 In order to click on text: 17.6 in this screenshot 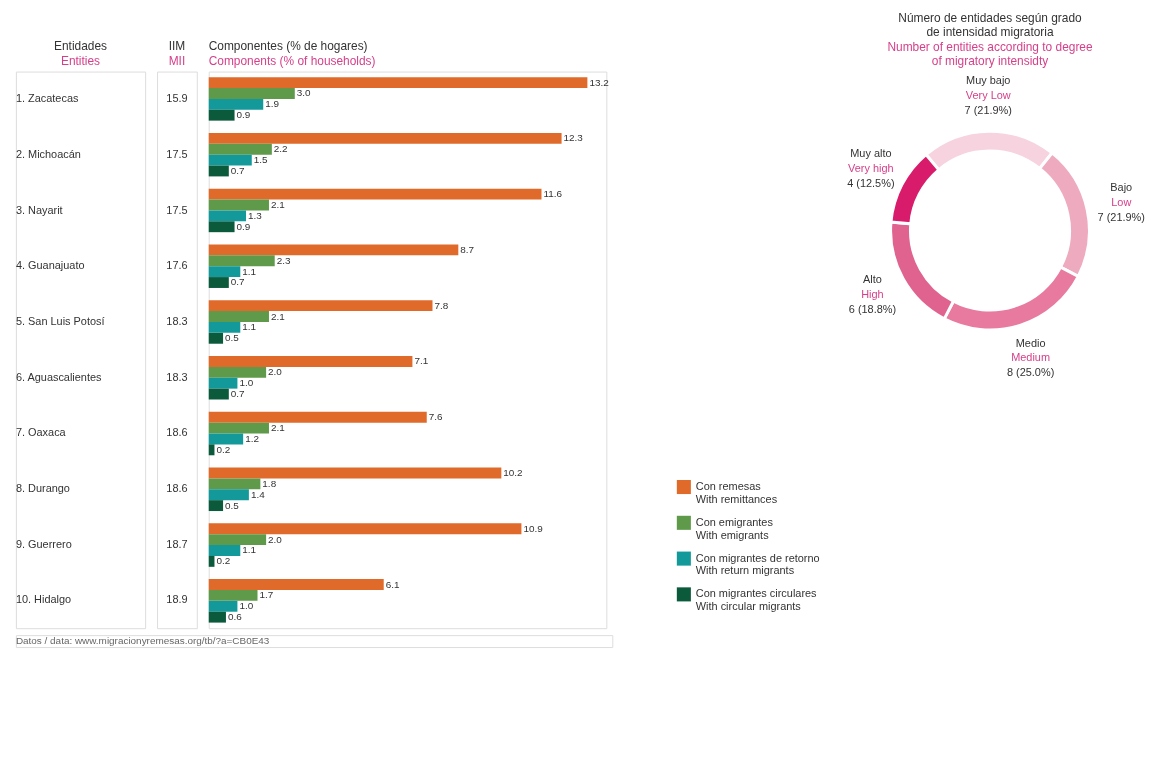, I will do `click(177, 265)`.